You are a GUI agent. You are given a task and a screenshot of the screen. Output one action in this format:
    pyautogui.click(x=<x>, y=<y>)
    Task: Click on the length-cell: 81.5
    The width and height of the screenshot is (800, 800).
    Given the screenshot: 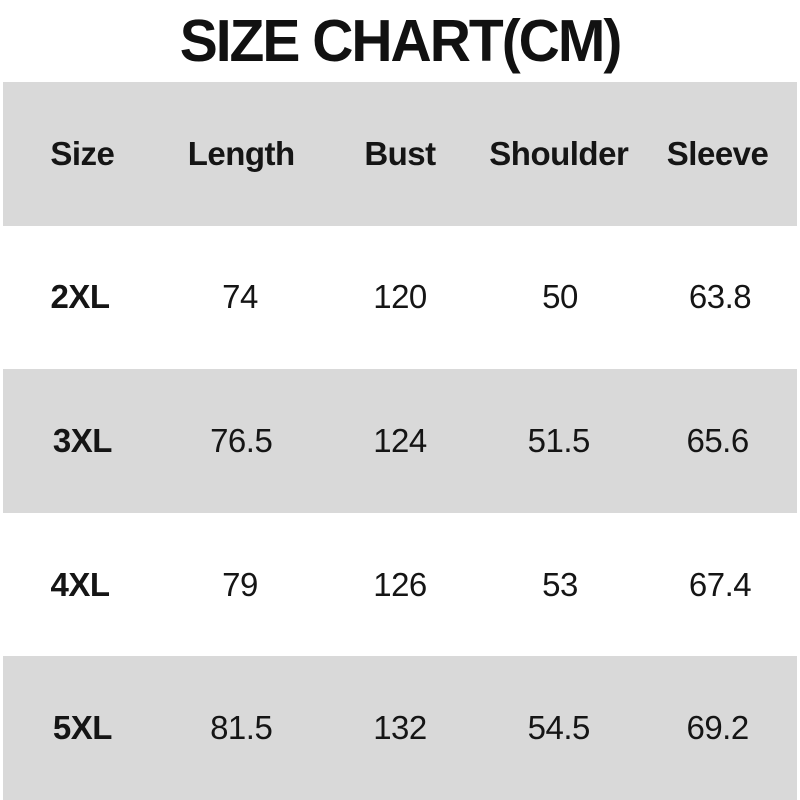 What is the action you would take?
    pyautogui.click(x=241, y=728)
    